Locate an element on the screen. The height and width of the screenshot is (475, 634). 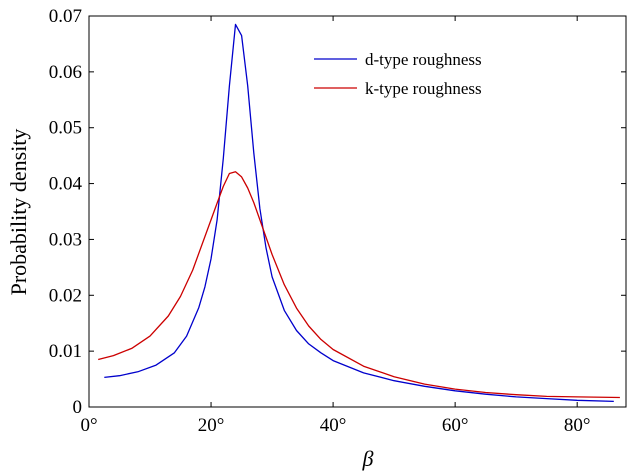
legend-label-d-type: d-type roughness is located at coordinates (423, 59).